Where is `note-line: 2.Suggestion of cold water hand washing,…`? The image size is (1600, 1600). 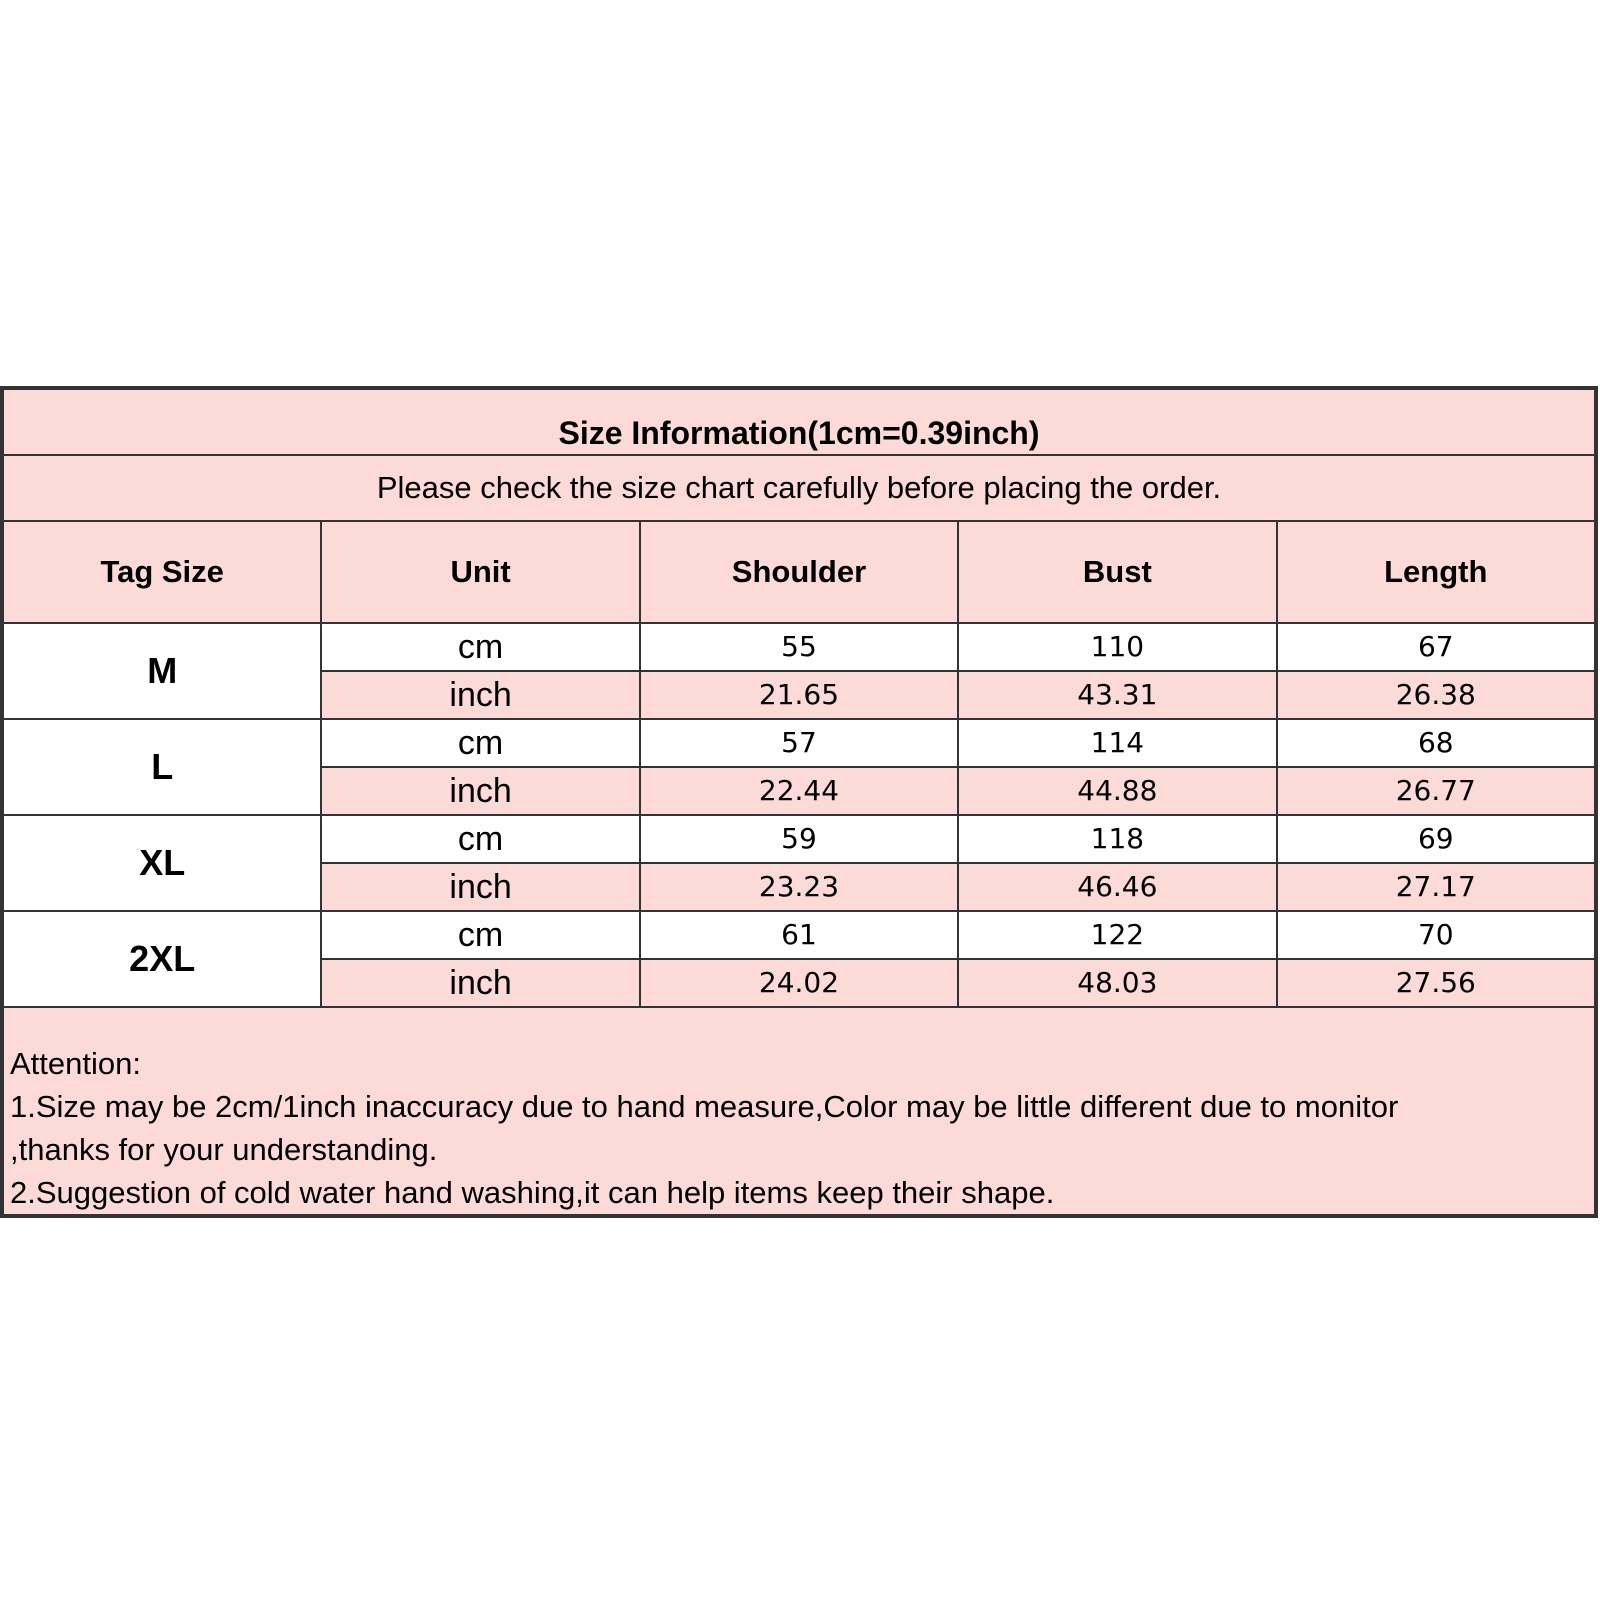 note-line: 2.Suggestion of cold water hand washing,… is located at coordinates (532, 1192).